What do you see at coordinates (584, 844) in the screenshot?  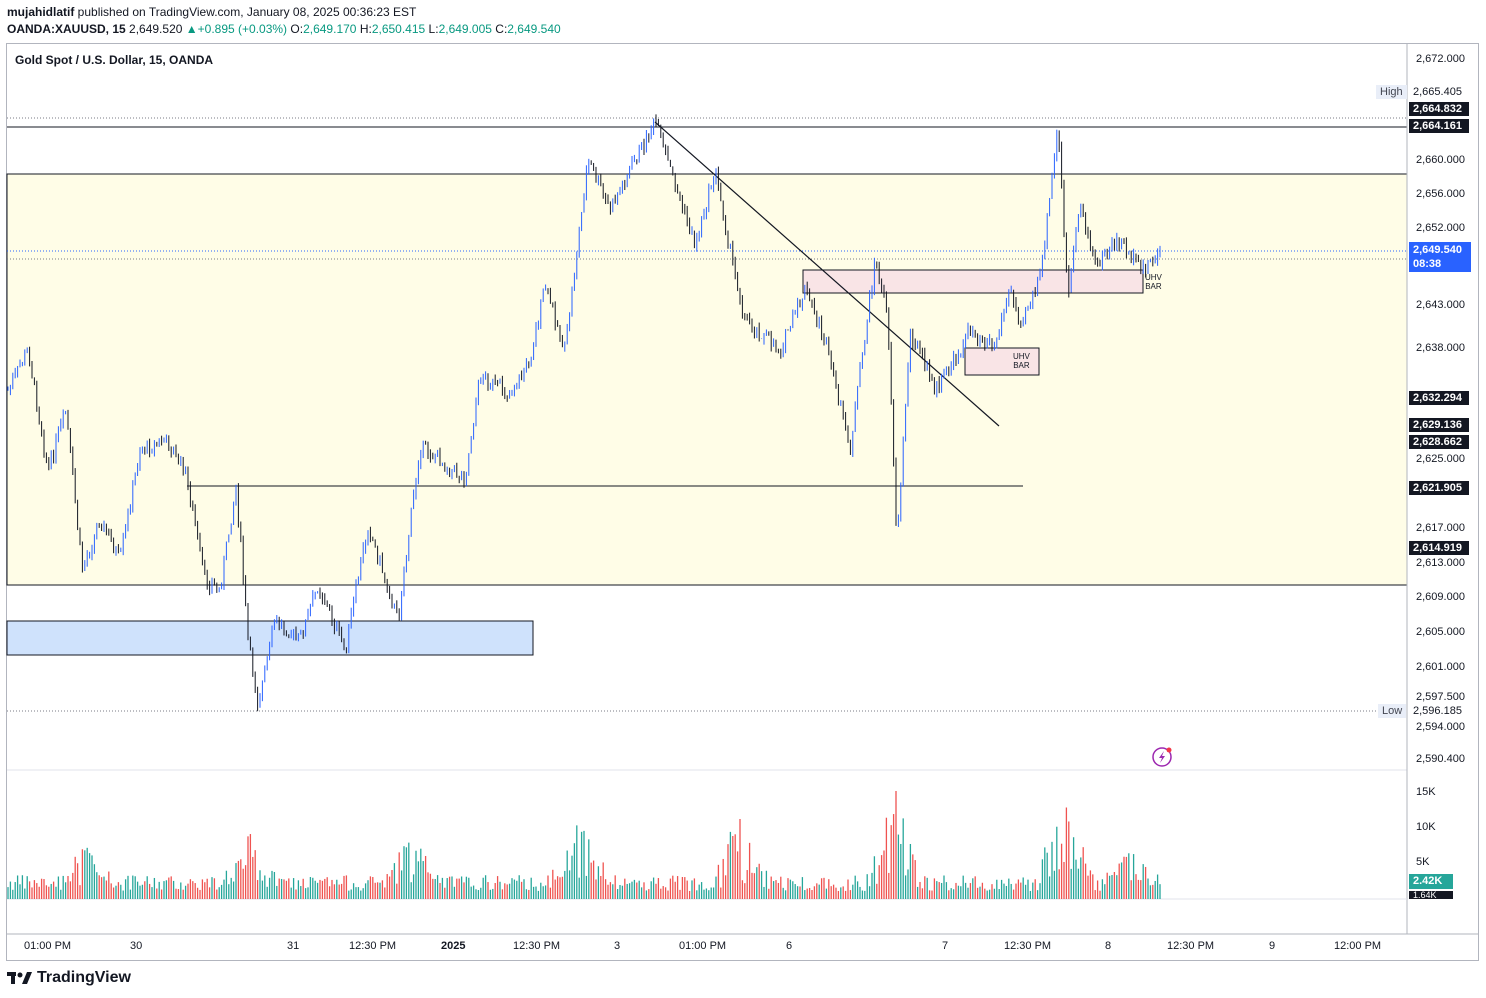 I see `volume-bars` at bounding box center [584, 844].